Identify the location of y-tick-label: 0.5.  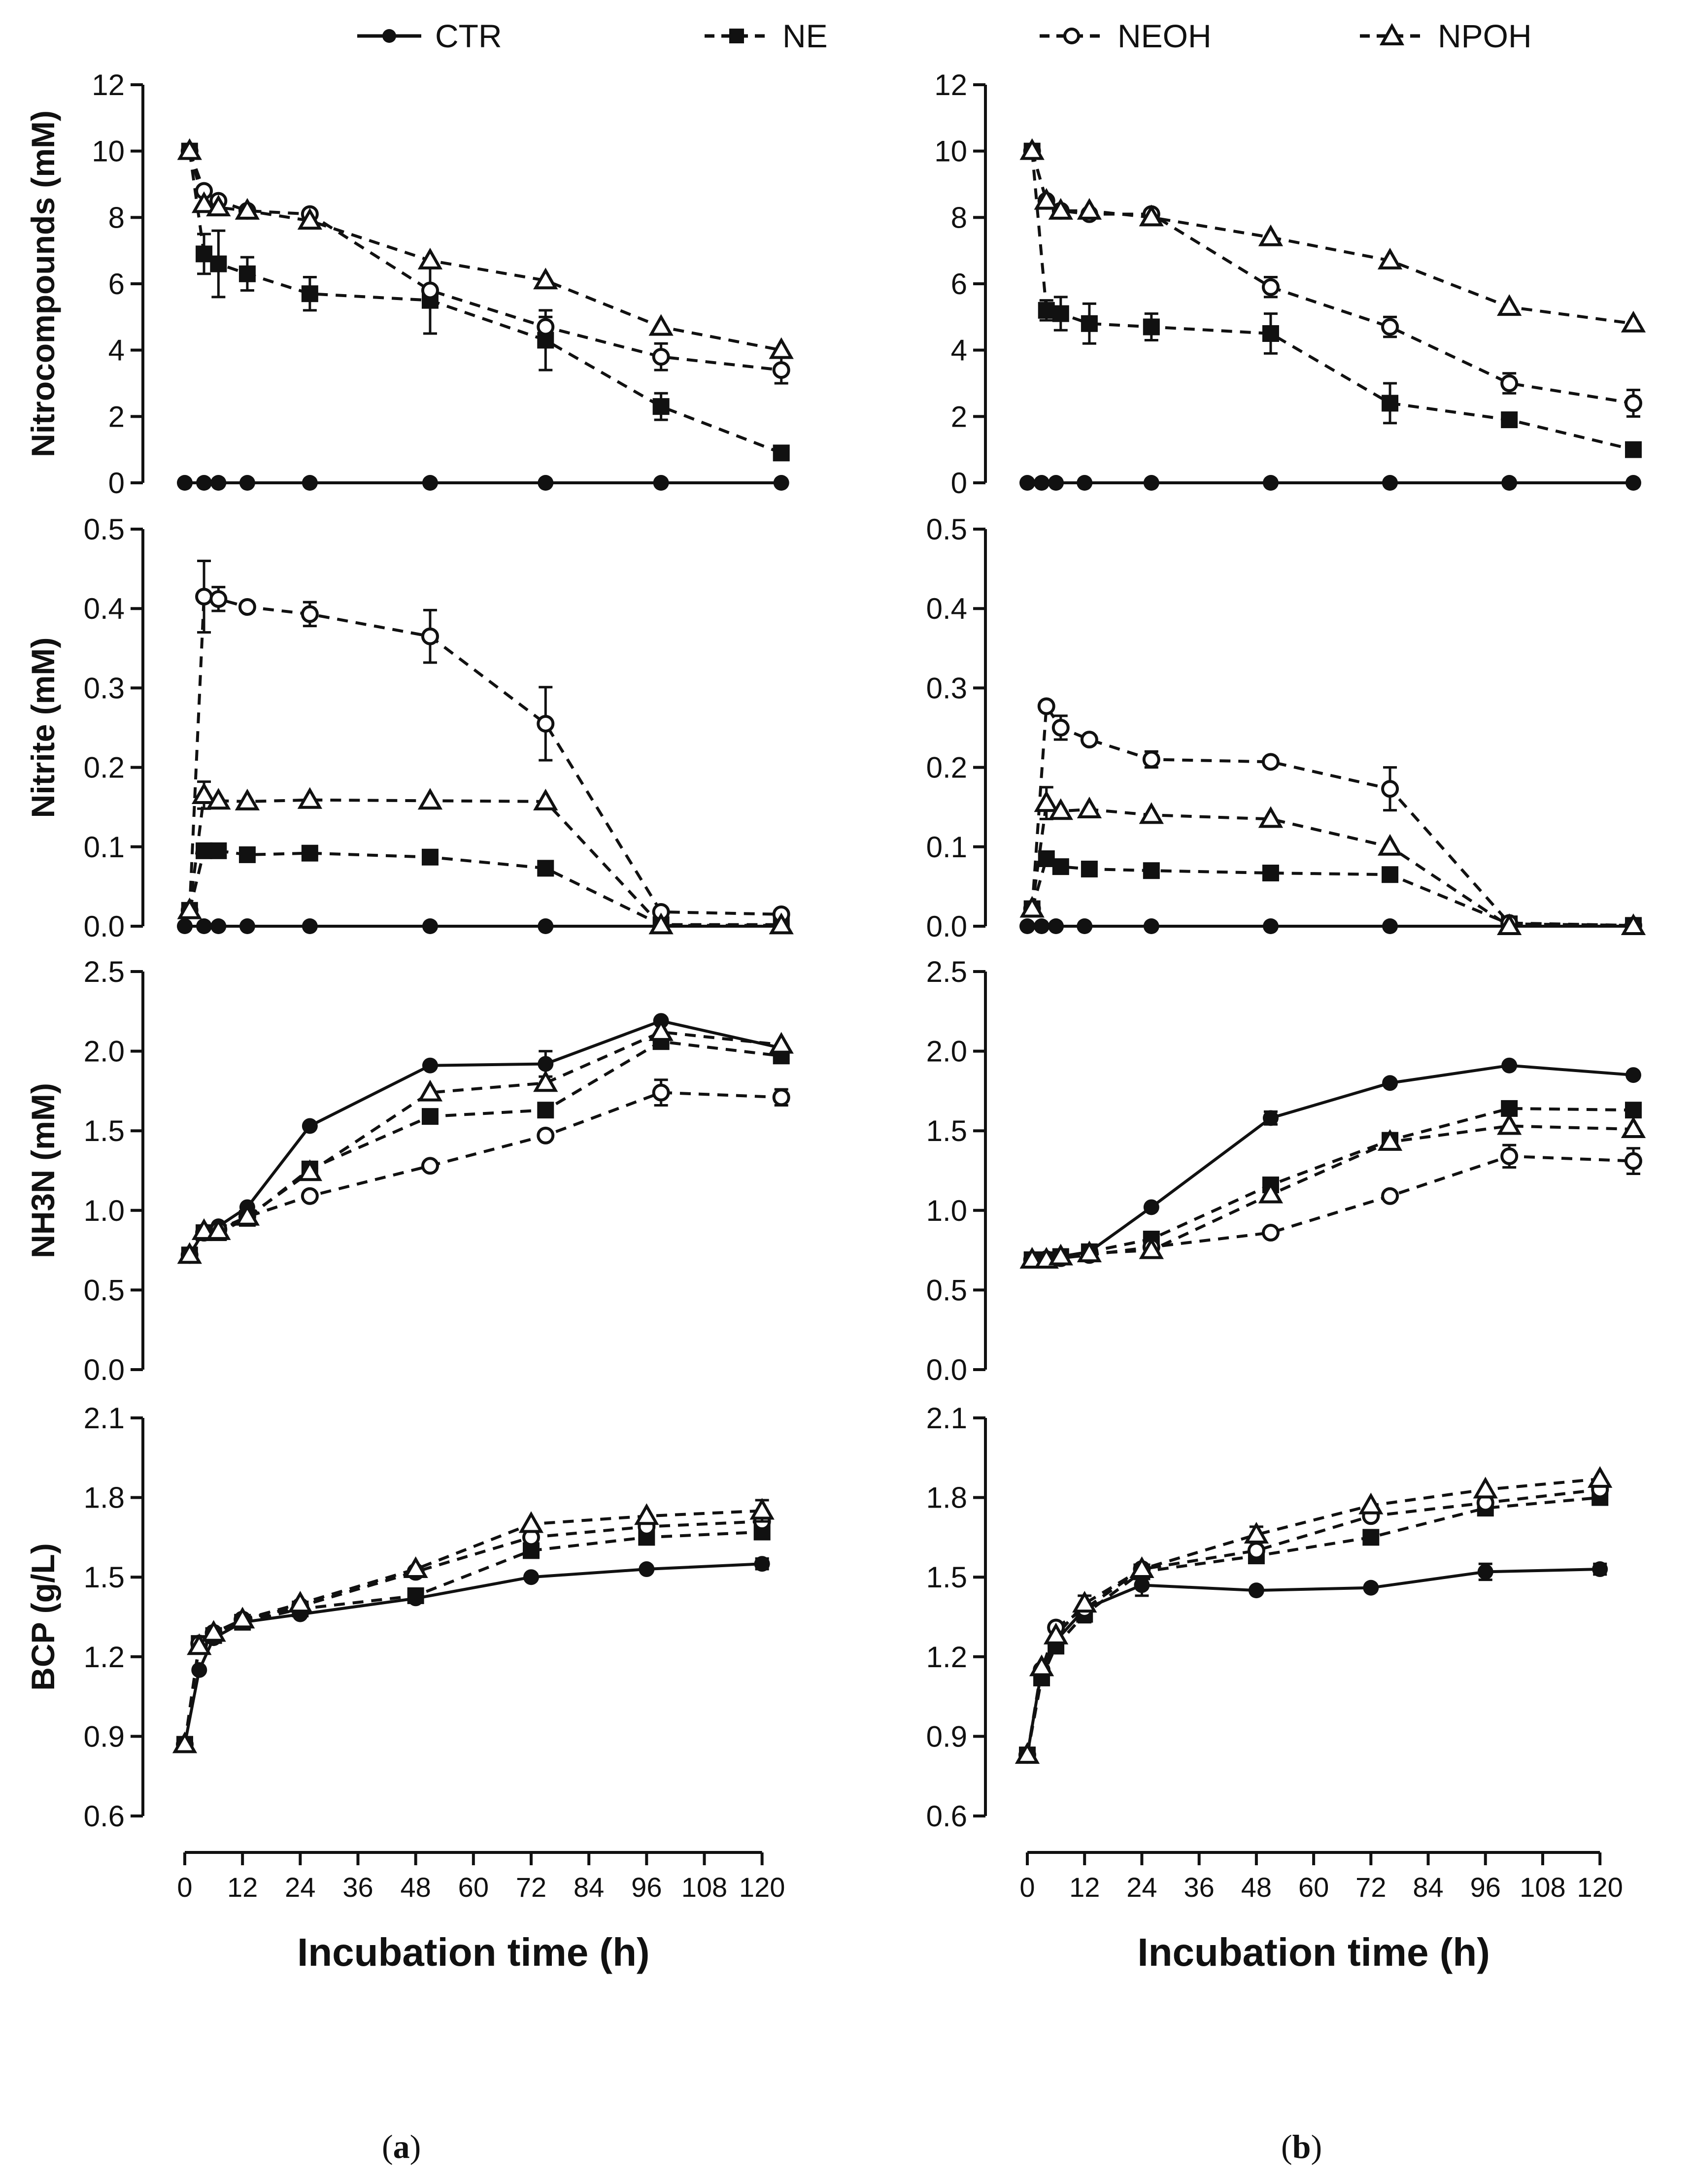
(104, 529).